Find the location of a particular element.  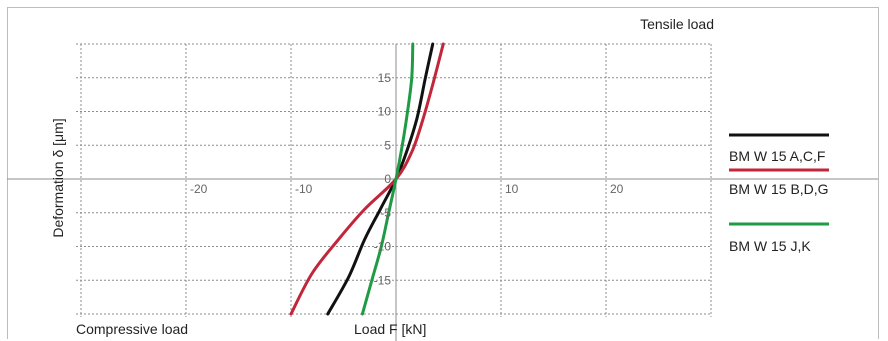

y-tick-label-5: 5 is located at coordinates (387, 145).